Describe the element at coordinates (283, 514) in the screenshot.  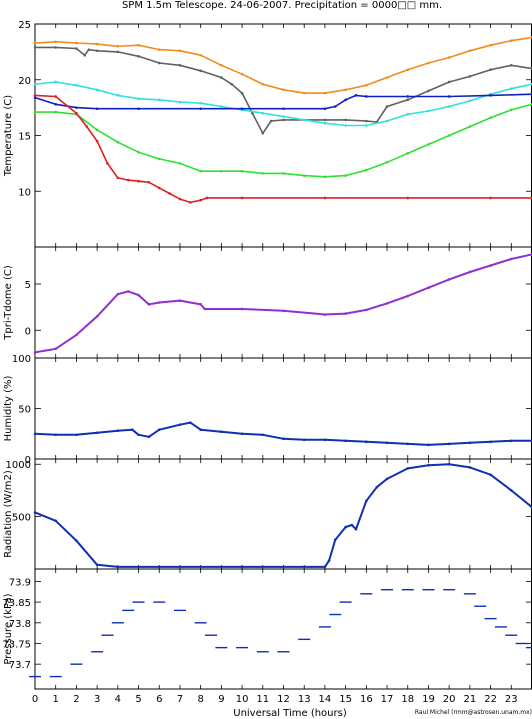
I see `panel-frame` at that location.